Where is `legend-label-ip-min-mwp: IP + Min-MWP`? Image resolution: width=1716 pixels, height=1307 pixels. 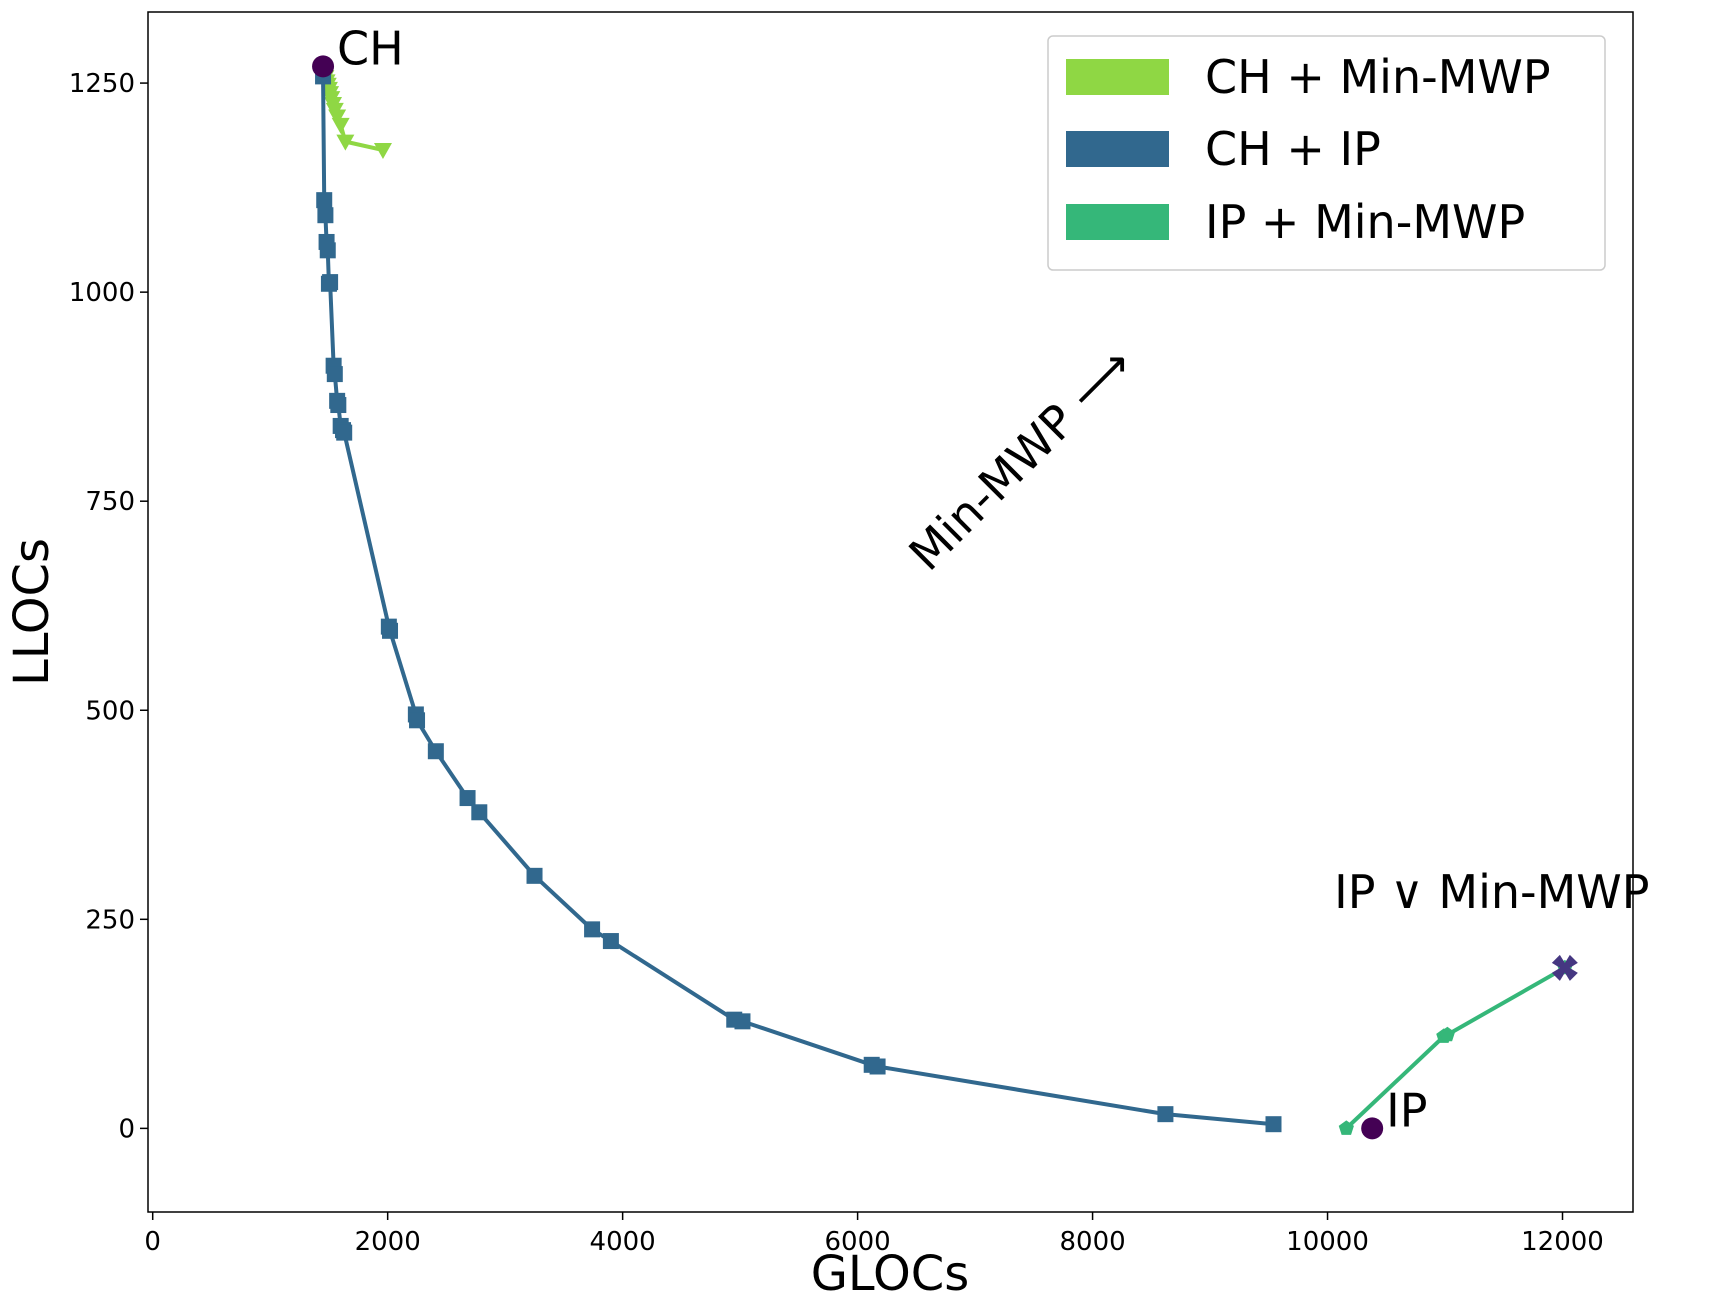 legend-label-ip-min-mwp: IP + Min-MWP is located at coordinates (1365, 222).